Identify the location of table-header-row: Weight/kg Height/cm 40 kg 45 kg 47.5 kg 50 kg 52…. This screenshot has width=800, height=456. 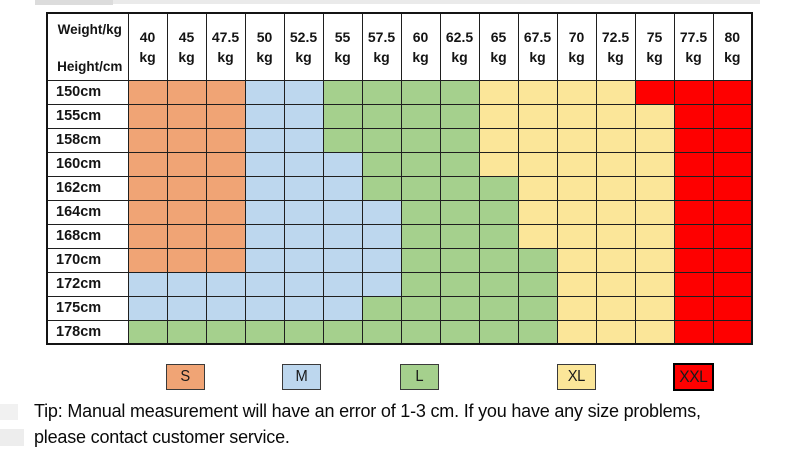
(399, 46).